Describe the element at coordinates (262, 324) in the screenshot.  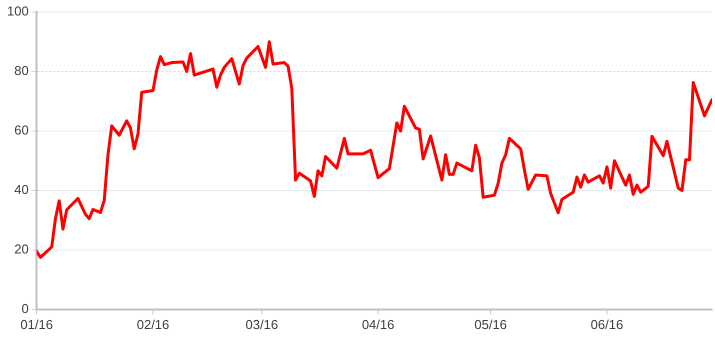
I see `x-tick-label: 03/16` at that location.